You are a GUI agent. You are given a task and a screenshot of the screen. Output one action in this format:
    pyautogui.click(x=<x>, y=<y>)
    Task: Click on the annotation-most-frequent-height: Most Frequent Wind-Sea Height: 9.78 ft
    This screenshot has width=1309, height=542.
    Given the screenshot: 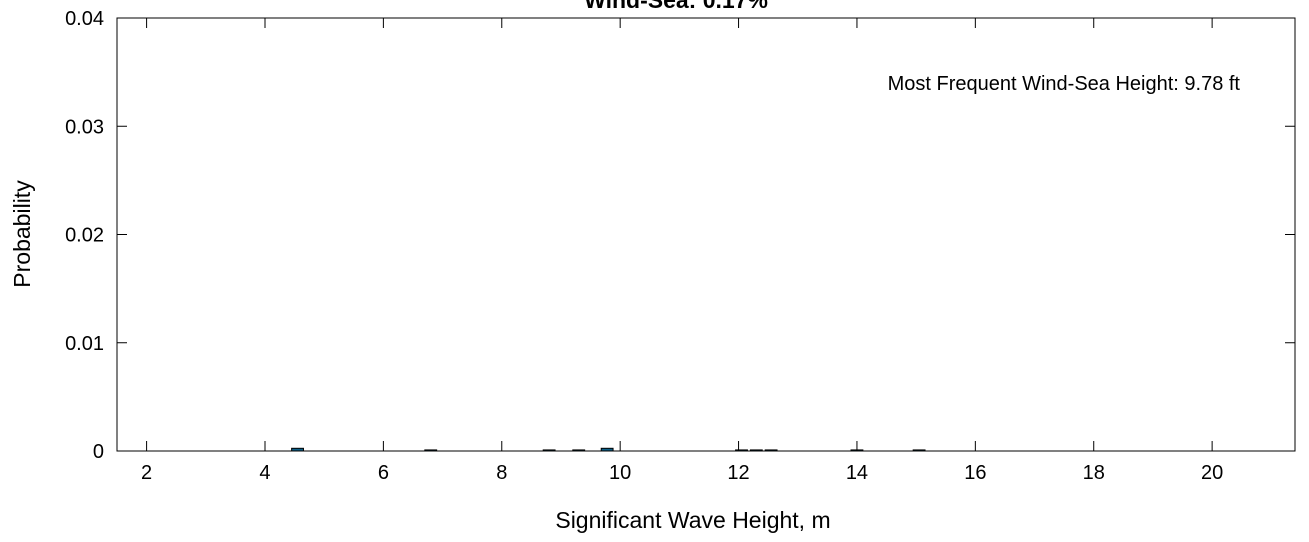 What is the action you would take?
    pyautogui.click(x=1064, y=84)
    